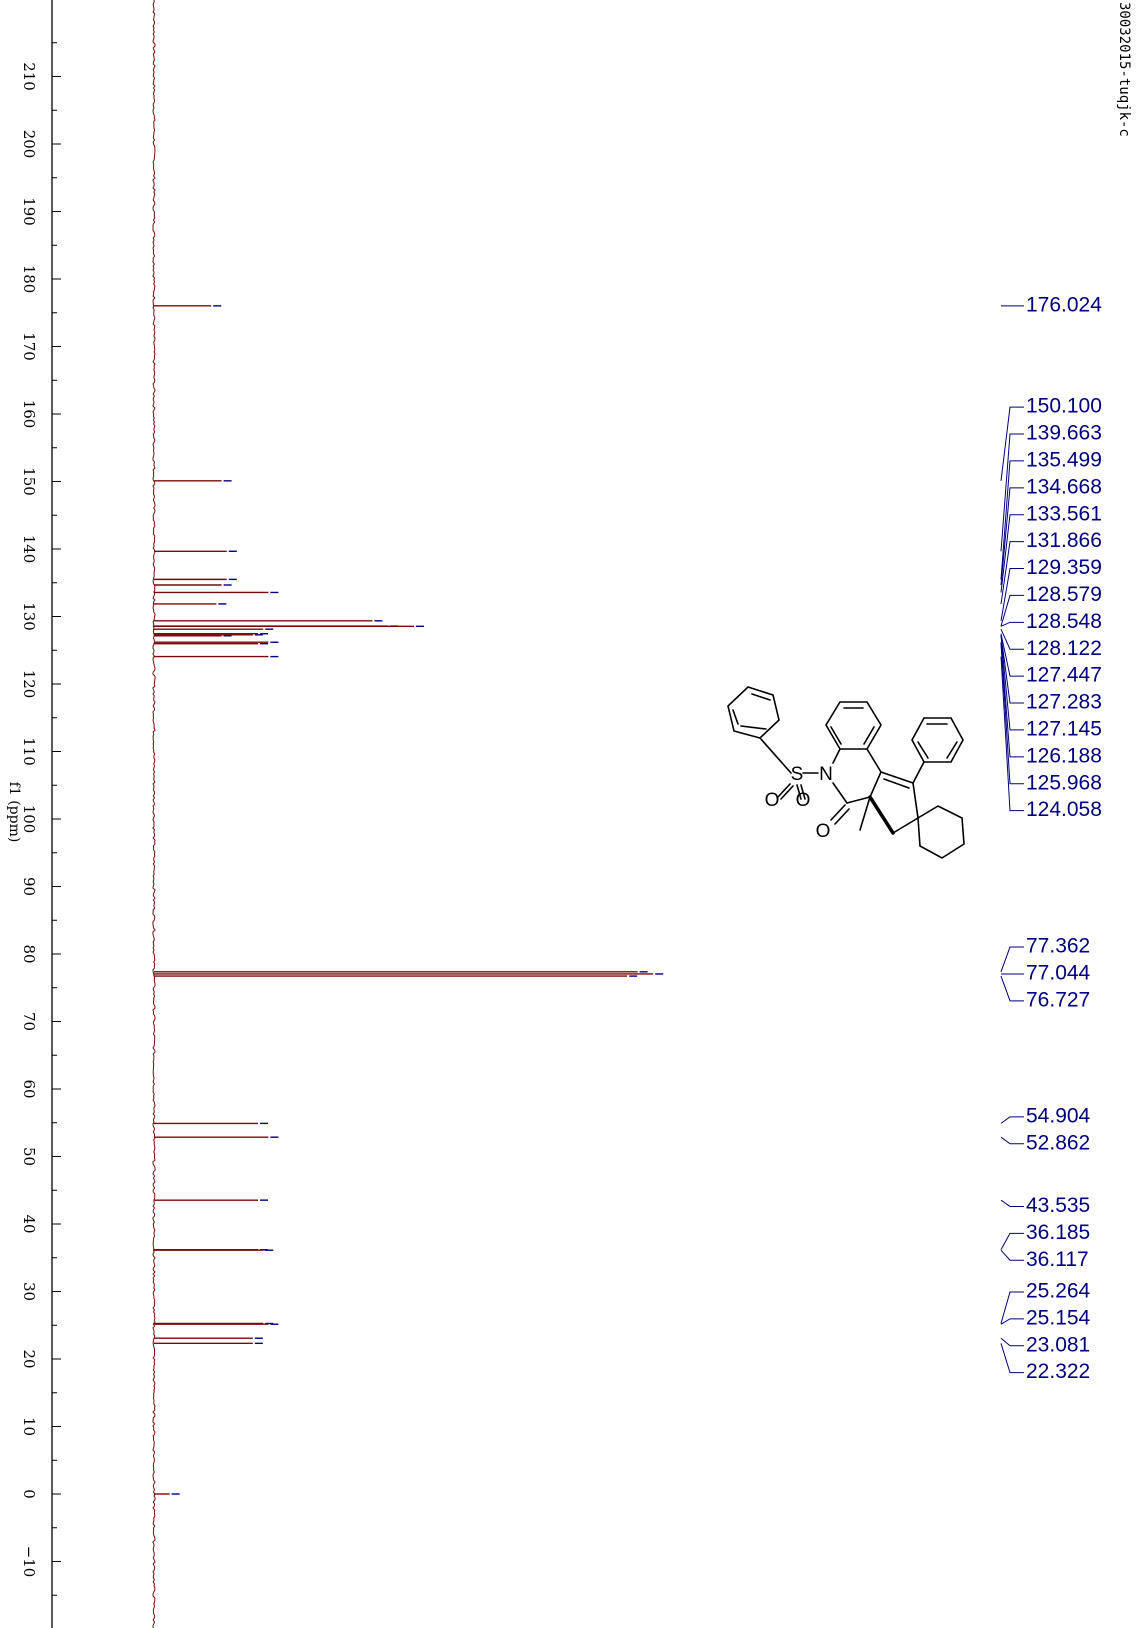 Image resolution: width=1136 pixels, height=1628 pixels. Describe the element at coordinates (29, 616) in the screenshot. I see `tick-label: 130` at that location.